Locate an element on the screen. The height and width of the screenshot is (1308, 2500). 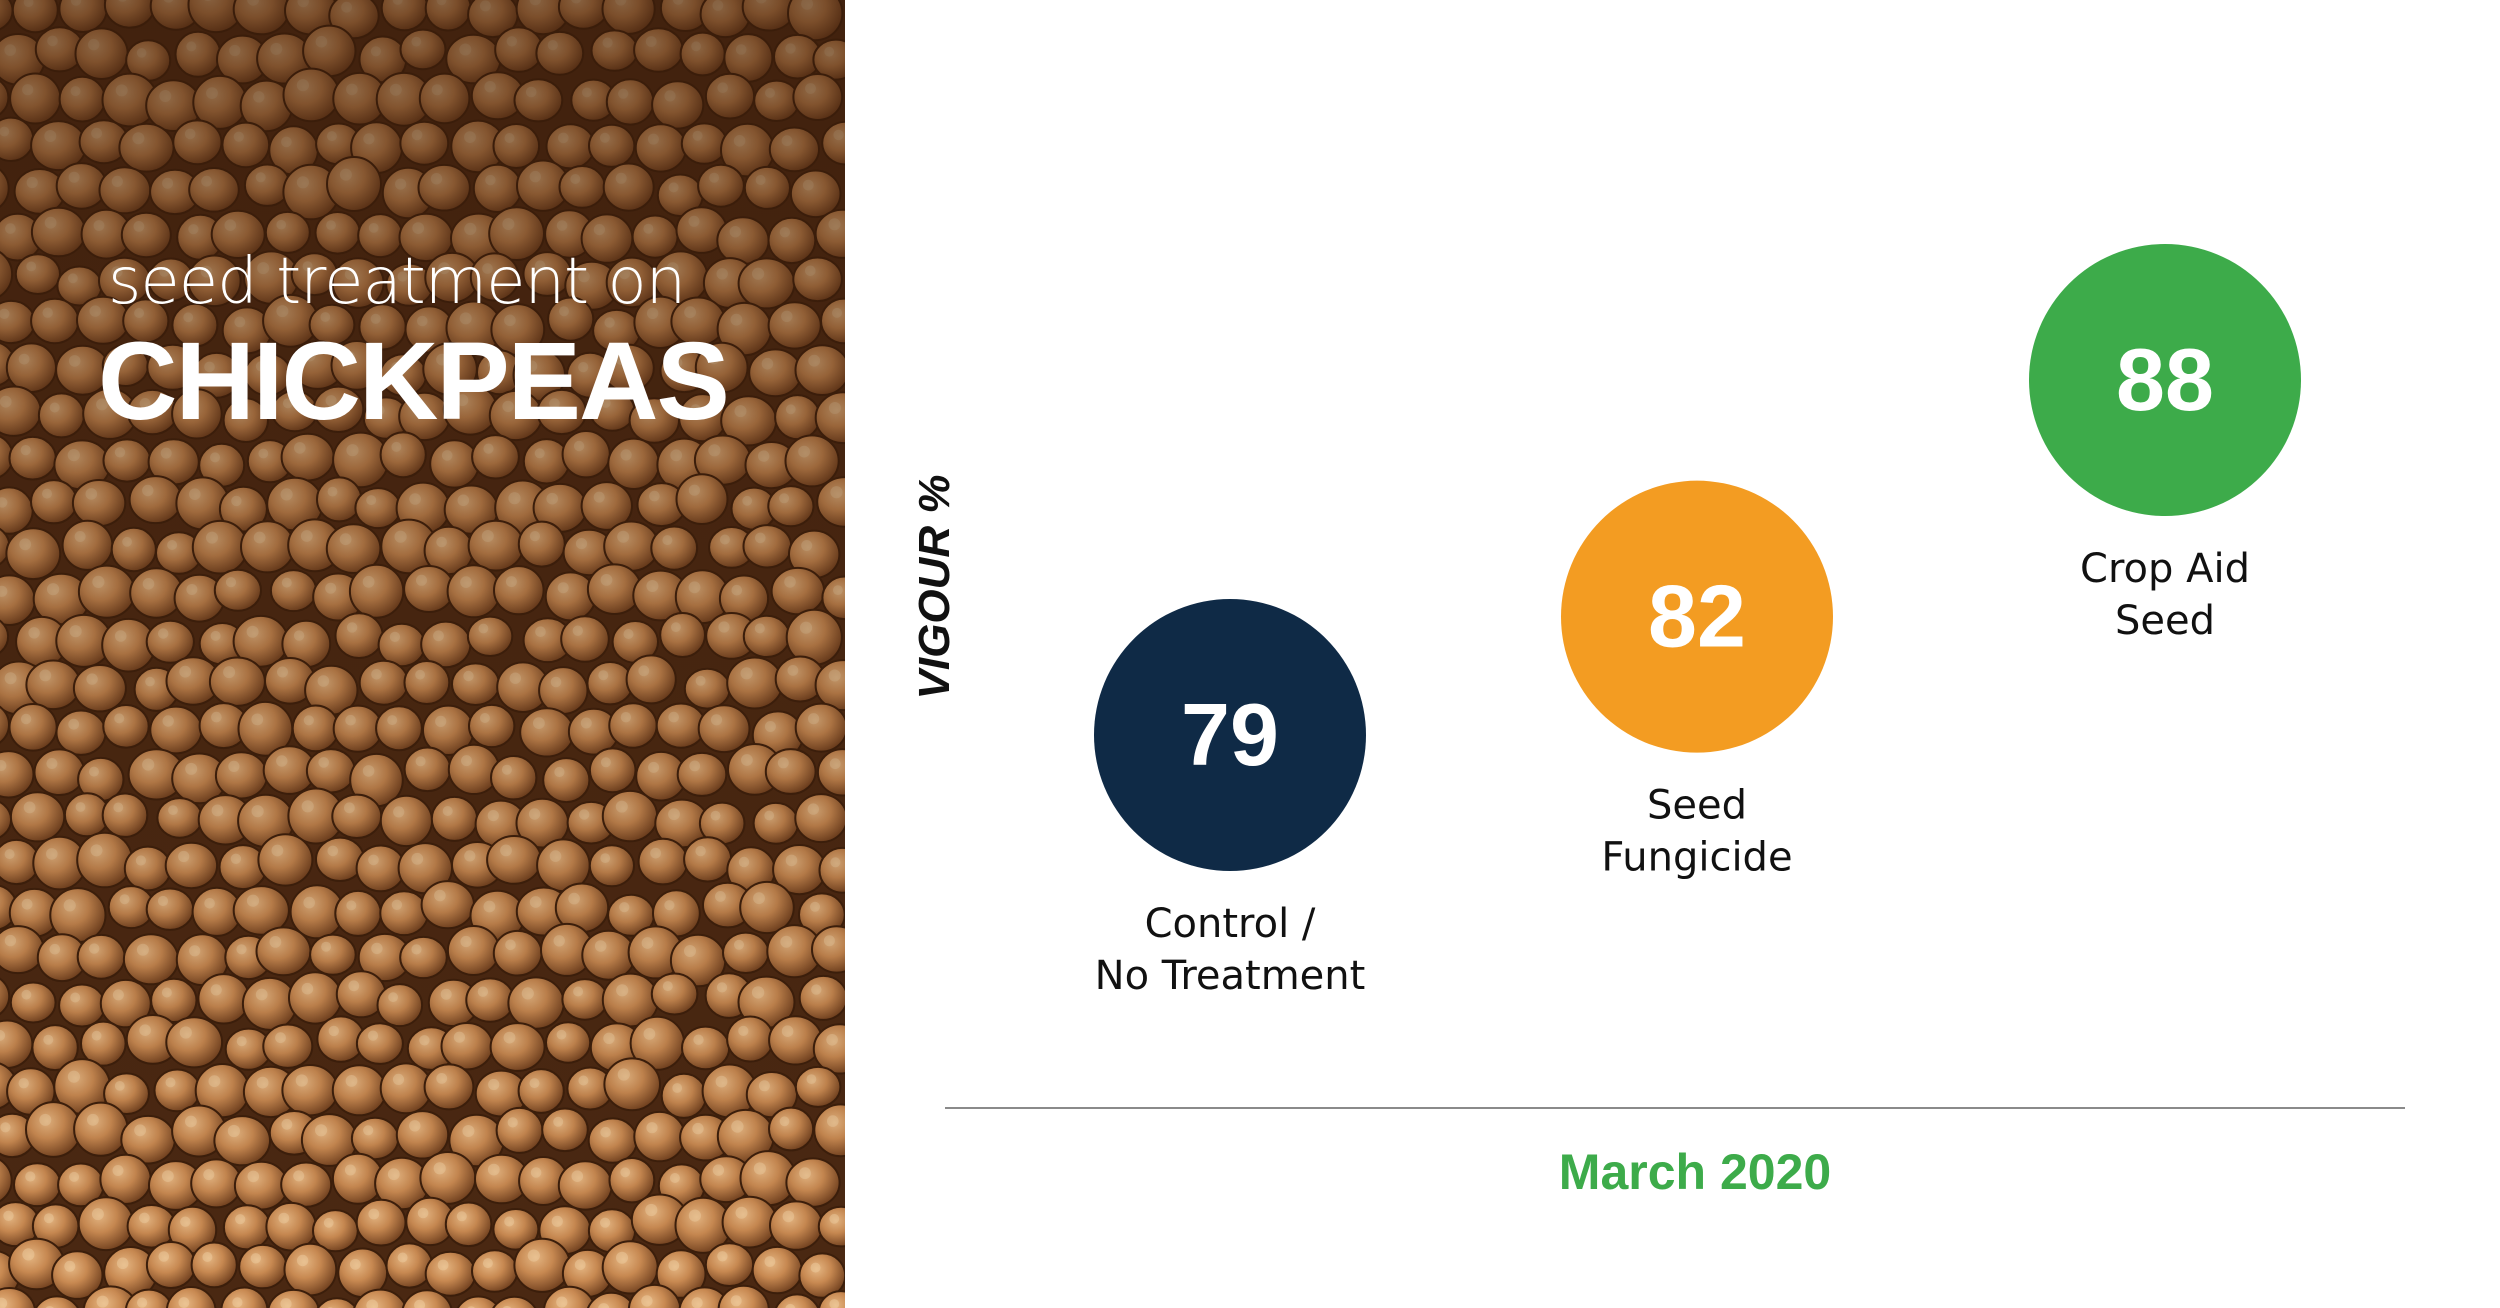
subtitle: seed treatment on is located at coordinates (397, 282).